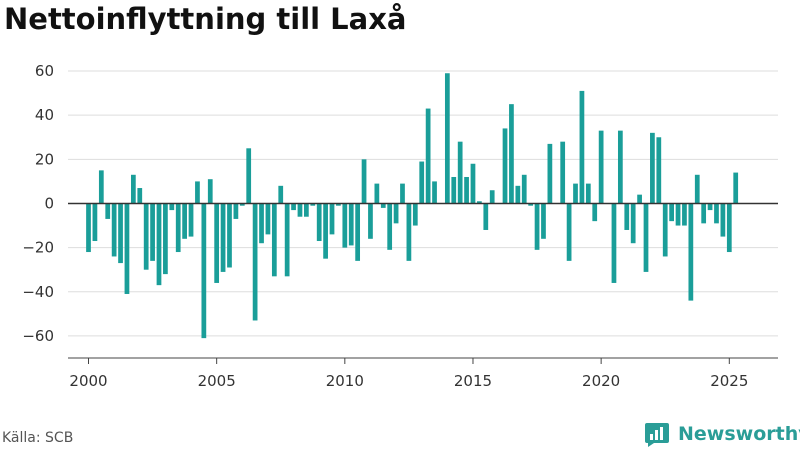  I want to click on x-tick-label: 2005, so click(217, 381).